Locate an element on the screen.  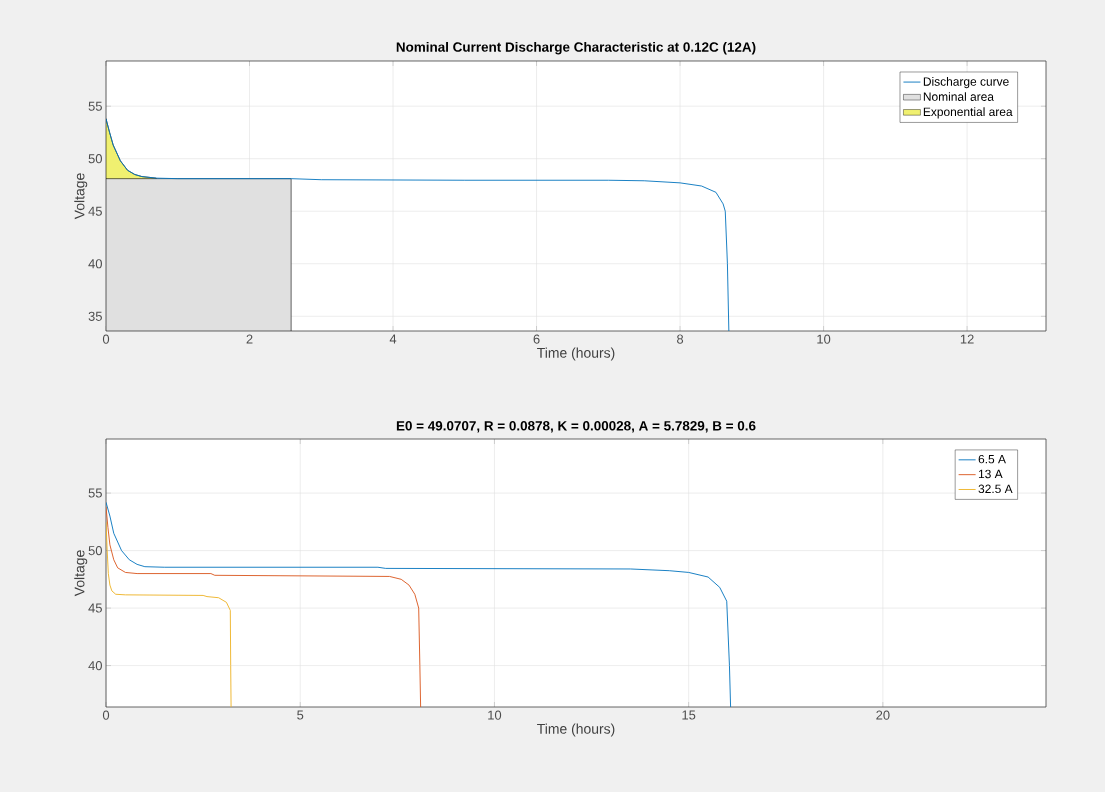
x-tick-label: 20 is located at coordinates (883, 715).